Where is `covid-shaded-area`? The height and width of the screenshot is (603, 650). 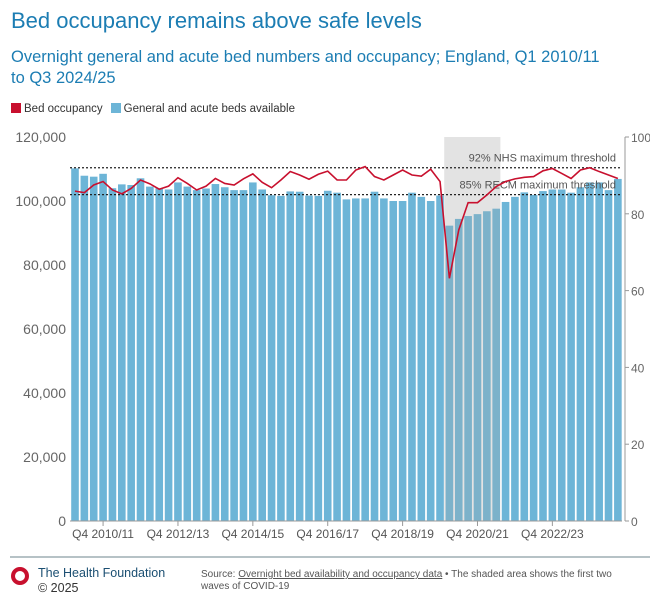 covid-shaded-area is located at coordinates (472, 329).